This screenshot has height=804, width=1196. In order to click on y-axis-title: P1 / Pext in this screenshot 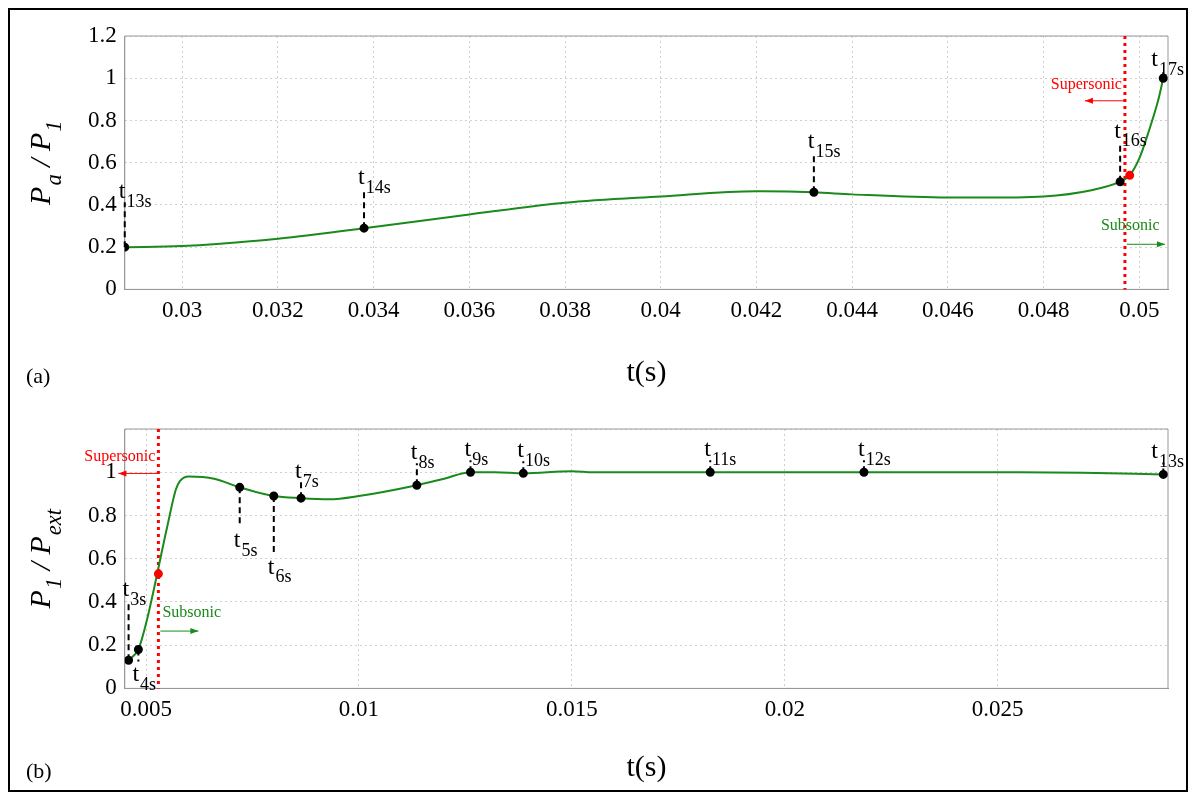, I will do `click(44, 559)`.